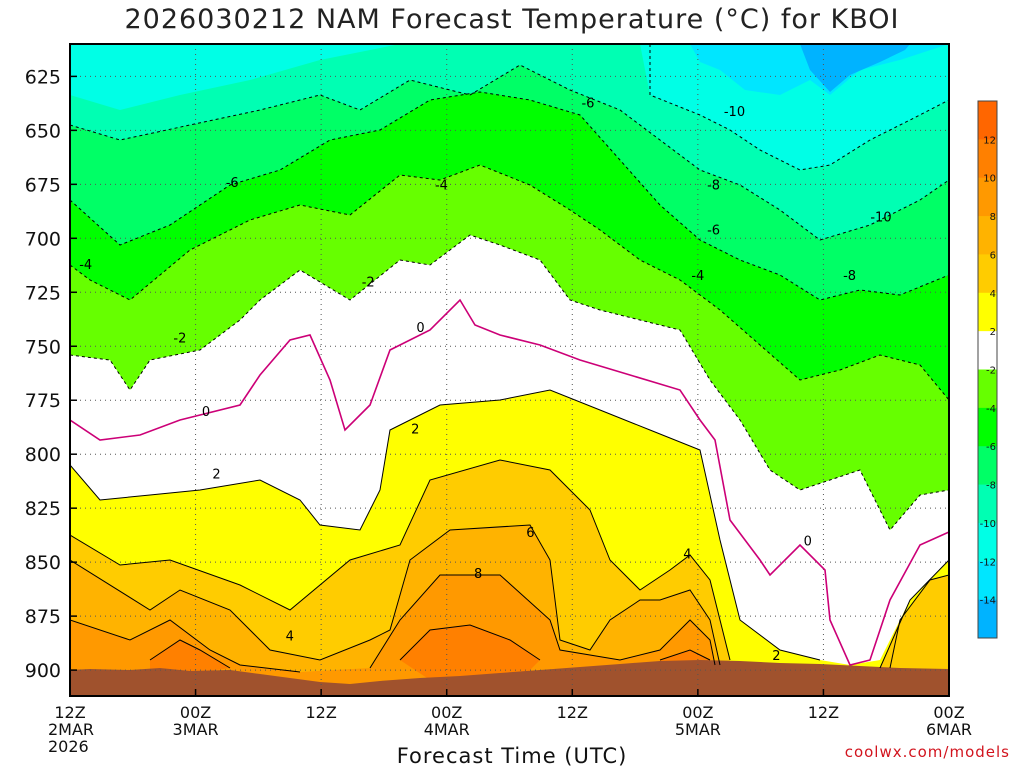 The height and width of the screenshot is (768, 1024). I want to click on contour-plus-4b, so click(919, 621).